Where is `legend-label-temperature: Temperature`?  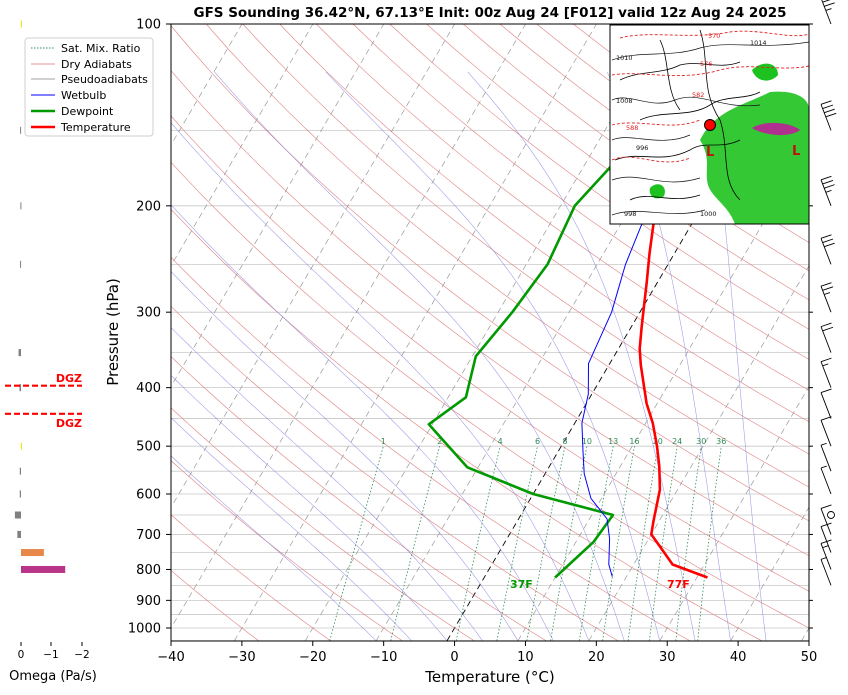
legend-label-temperature: Temperature is located at coordinates (95, 127).